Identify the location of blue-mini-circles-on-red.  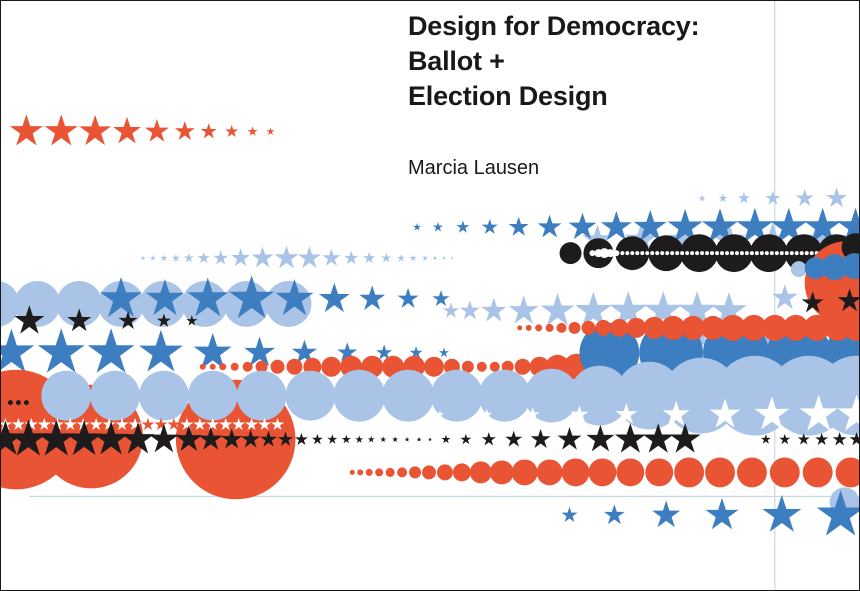
(824, 267).